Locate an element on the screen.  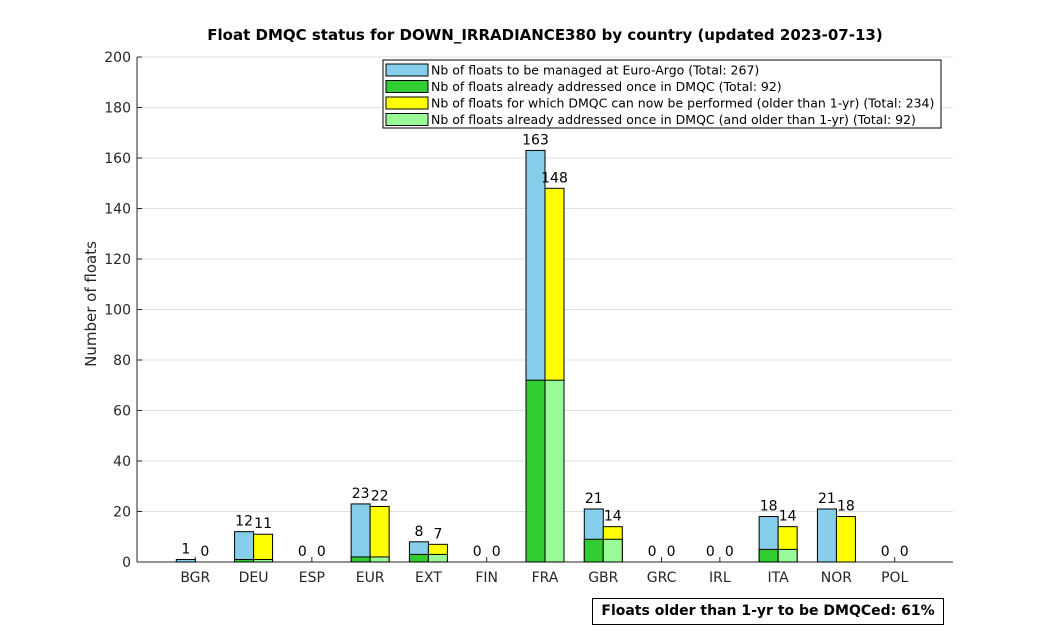
y-tick-label: 80 is located at coordinates (122, 361).